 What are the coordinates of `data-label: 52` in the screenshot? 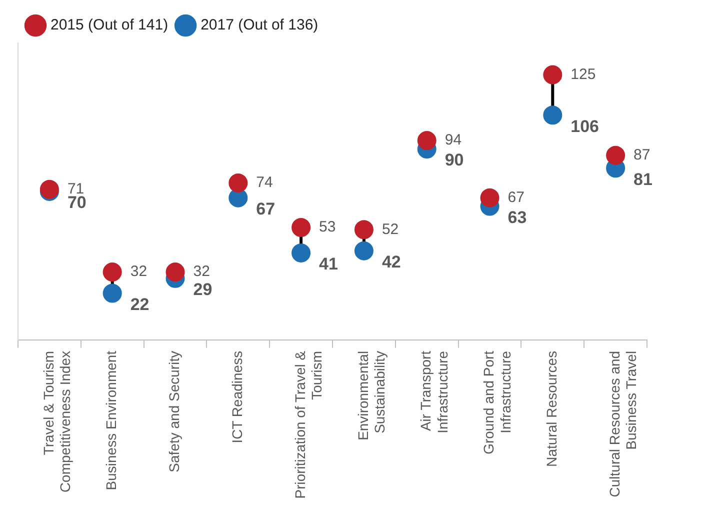 It's located at (390, 229).